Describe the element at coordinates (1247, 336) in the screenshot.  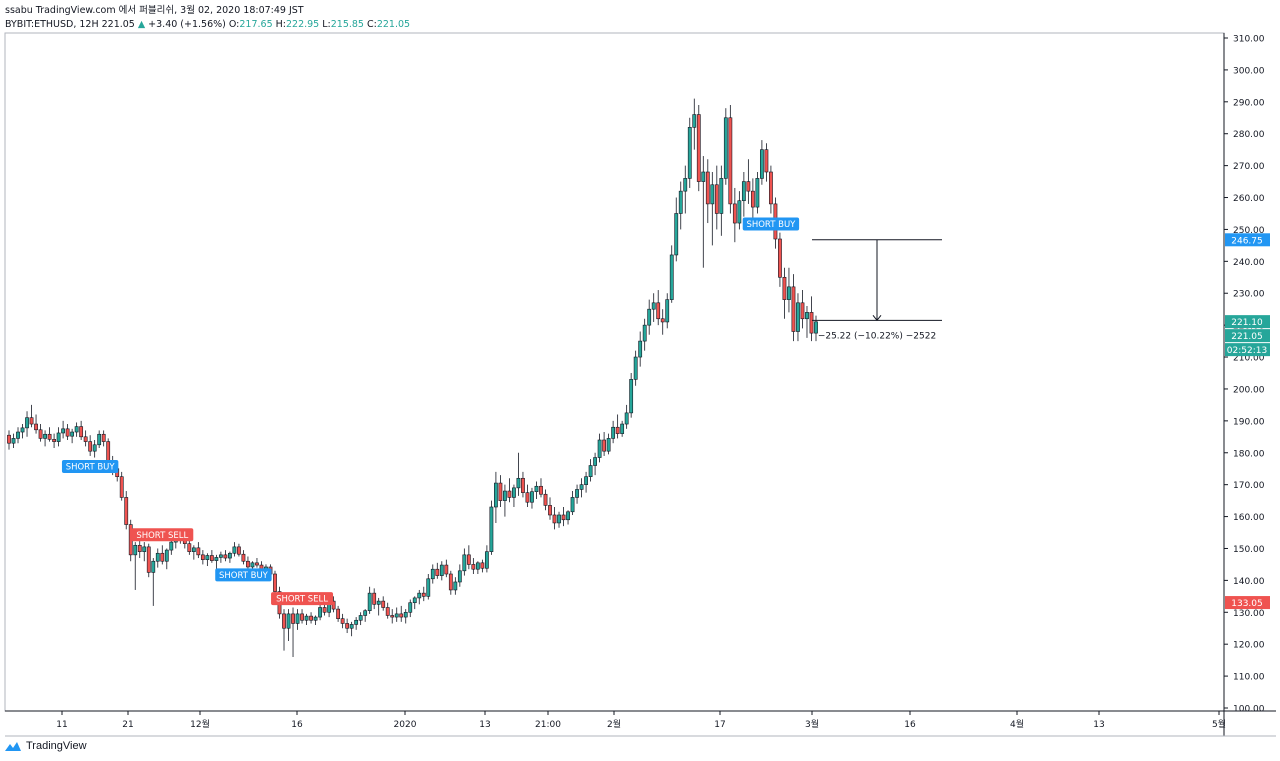
I see `price-tag: 221.05` at that location.